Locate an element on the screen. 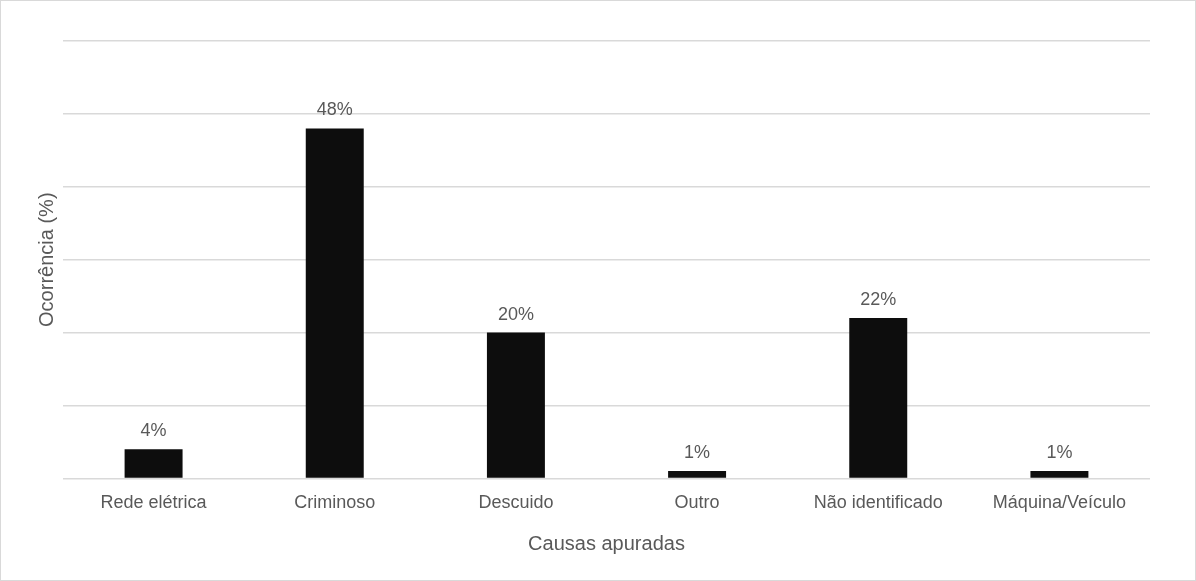  data-label: 48% is located at coordinates (334, 109).